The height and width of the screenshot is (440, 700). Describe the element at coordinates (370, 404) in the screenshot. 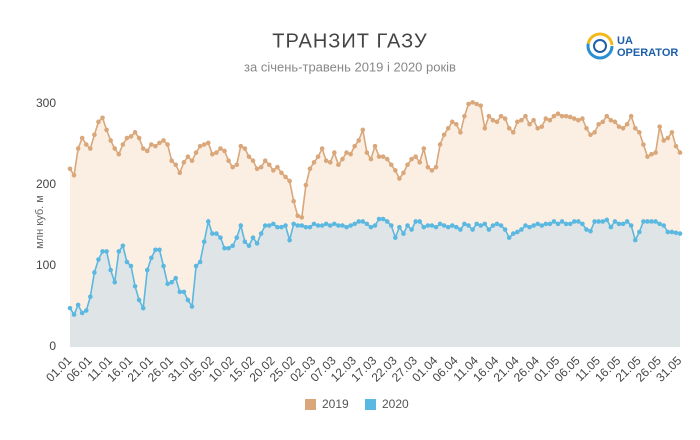

I see `legend-swatch` at that location.